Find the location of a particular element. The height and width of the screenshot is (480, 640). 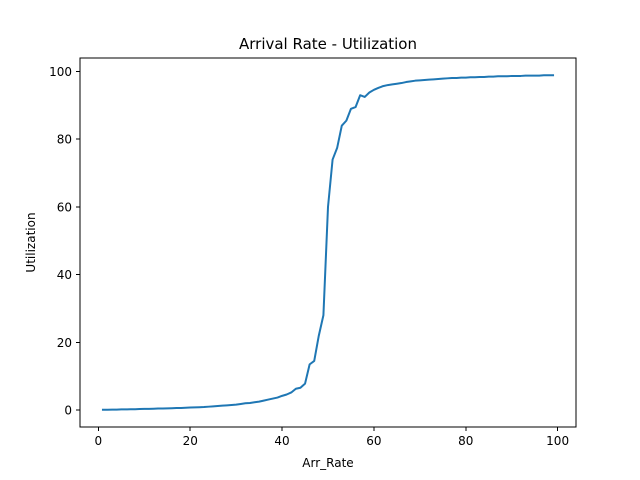

y-axis-ticks: 0 20 40 60 80 100 is located at coordinates (64, 241).